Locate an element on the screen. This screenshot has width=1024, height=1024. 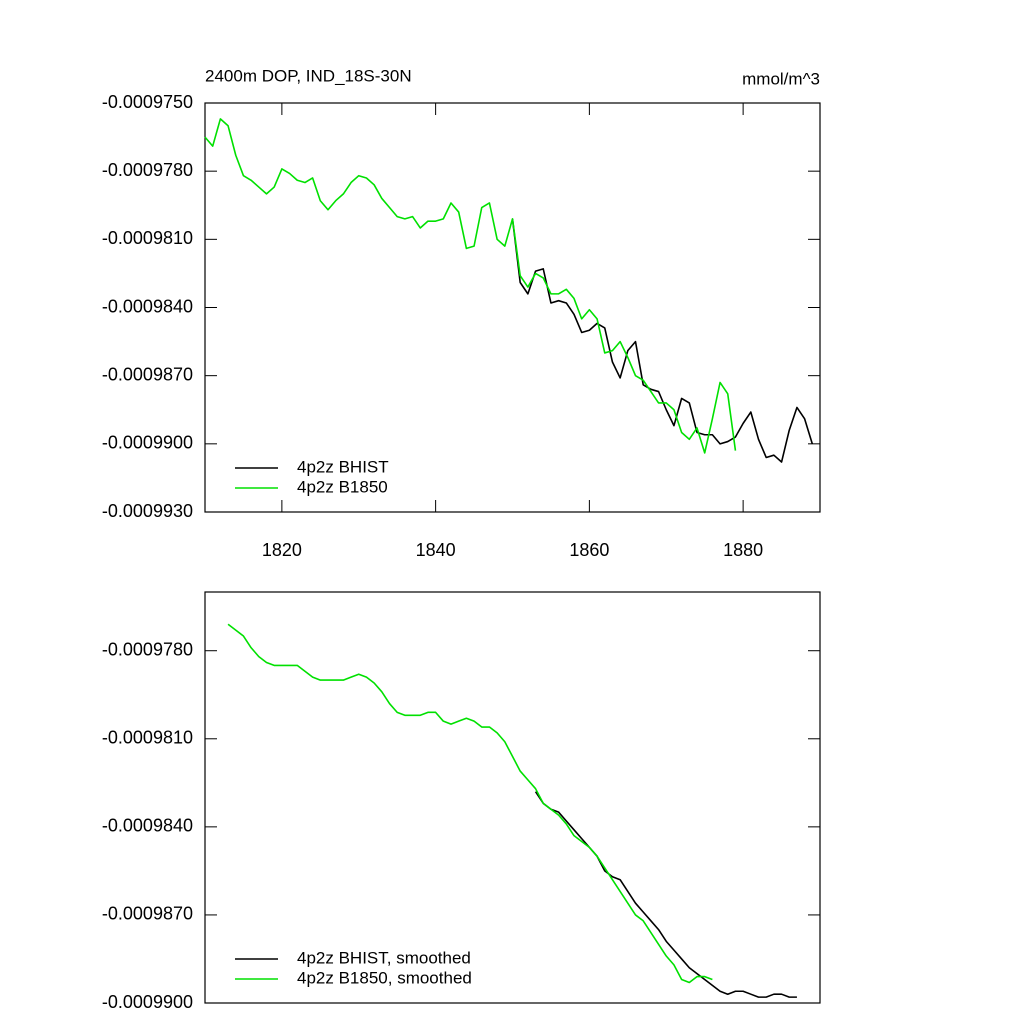
y-tick-label: -0.0009750 is located at coordinates (147, 102).